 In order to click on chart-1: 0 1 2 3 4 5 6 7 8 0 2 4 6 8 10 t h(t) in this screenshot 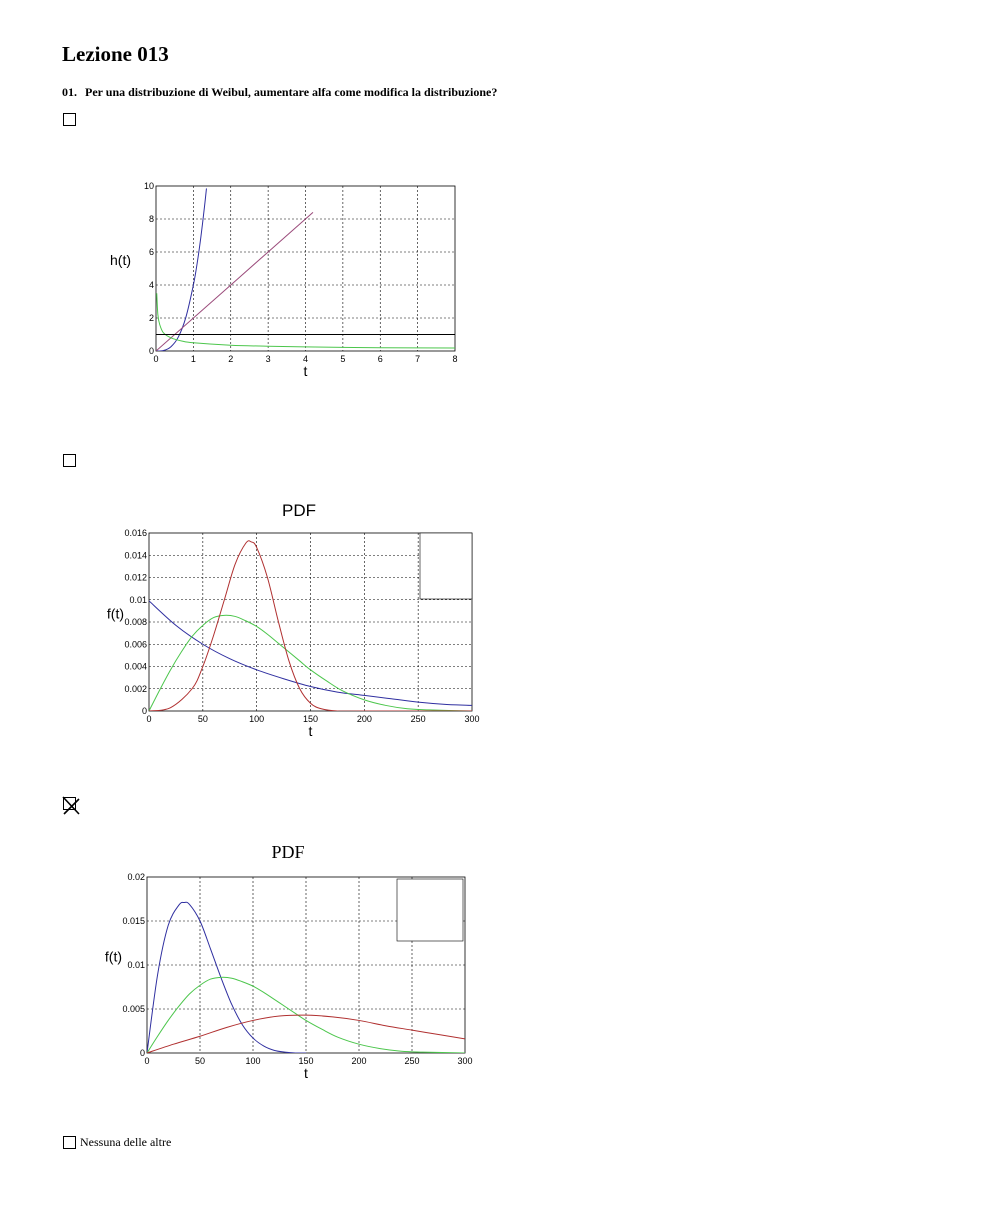, I will do `click(284, 280)`.